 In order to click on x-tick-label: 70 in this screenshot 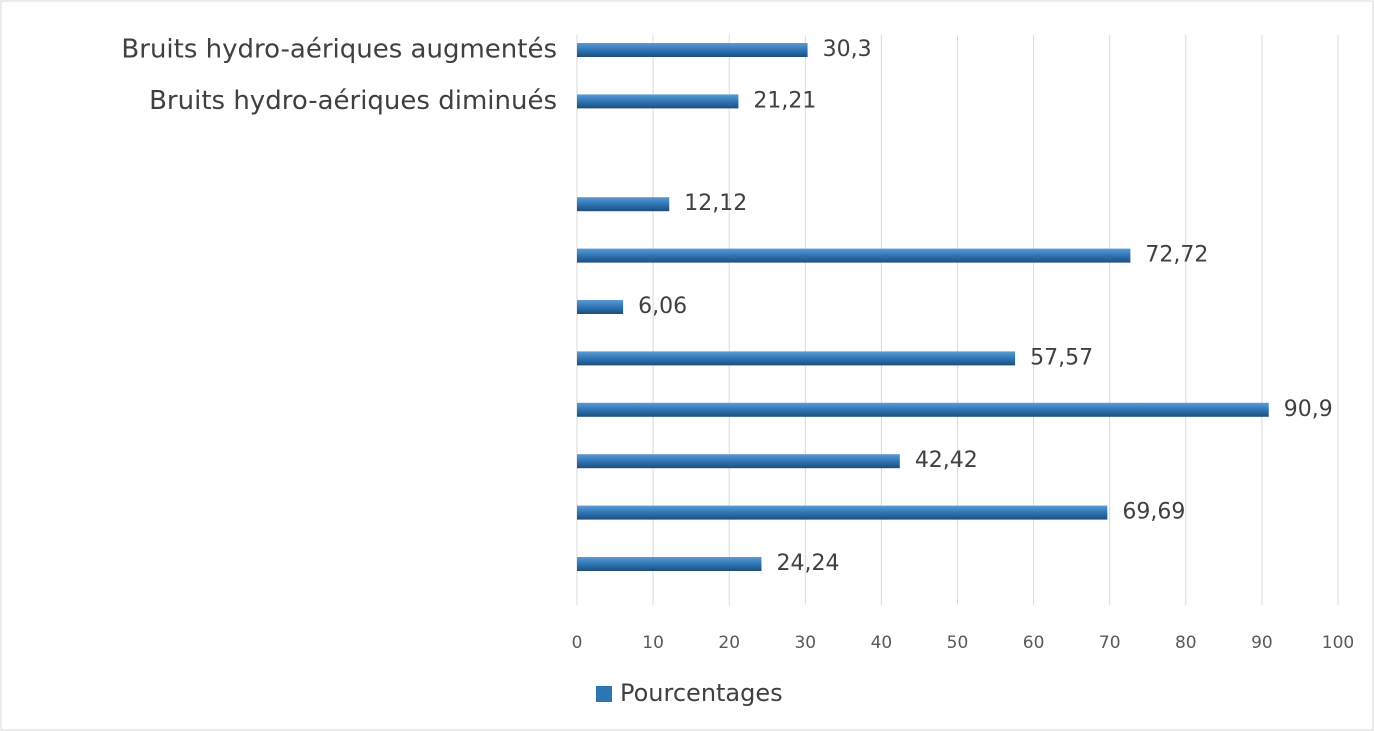, I will do `click(1110, 643)`.